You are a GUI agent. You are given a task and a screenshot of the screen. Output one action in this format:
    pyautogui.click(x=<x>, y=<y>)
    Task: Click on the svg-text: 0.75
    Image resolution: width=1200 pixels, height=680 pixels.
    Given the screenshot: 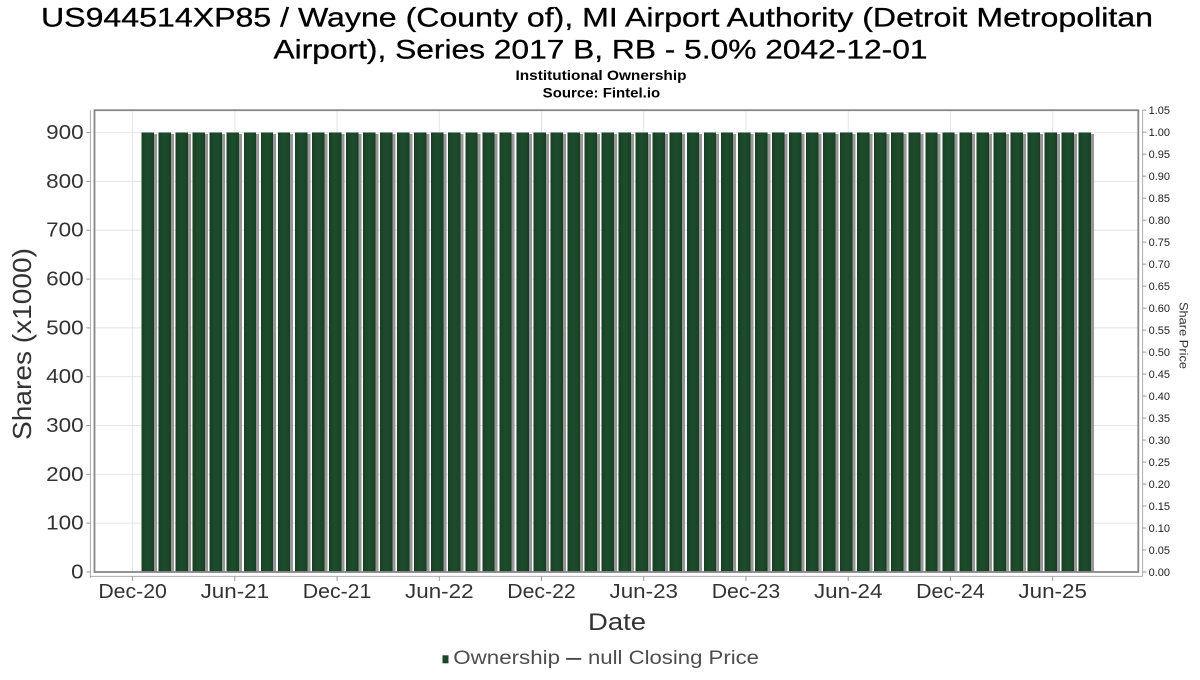 What is the action you would take?
    pyautogui.click(x=1159, y=243)
    